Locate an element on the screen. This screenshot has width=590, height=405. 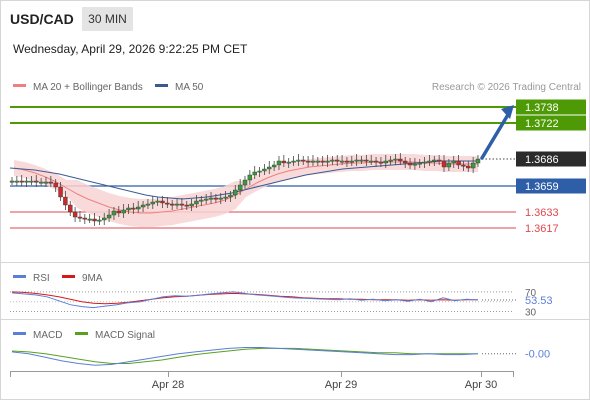
level-badge-1.3738 is located at coordinates (551, 107).